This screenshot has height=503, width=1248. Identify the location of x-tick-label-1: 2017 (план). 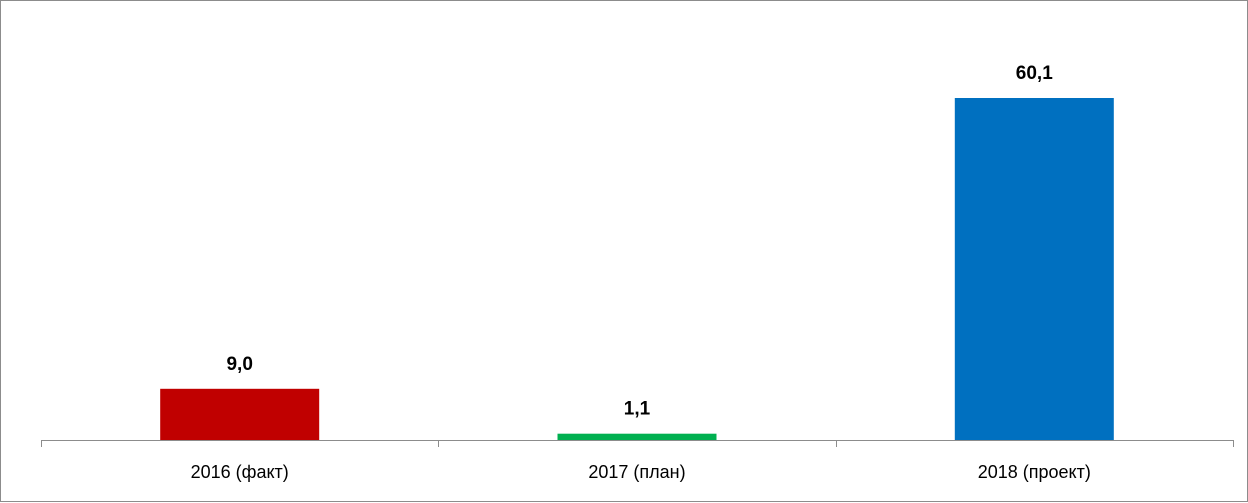
(636, 472).